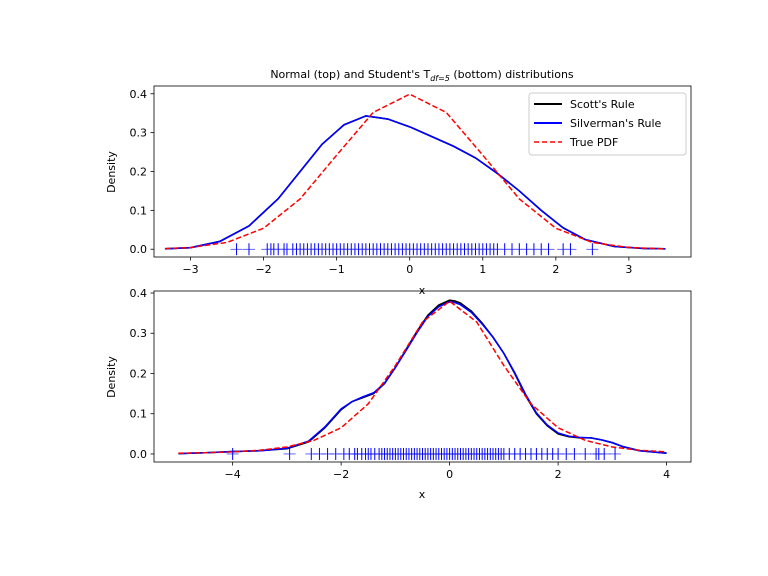 This screenshot has width=768, height=576. What do you see at coordinates (424, 453) in the screenshot?
I see `bottom-rug` at bounding box center [424, 453].